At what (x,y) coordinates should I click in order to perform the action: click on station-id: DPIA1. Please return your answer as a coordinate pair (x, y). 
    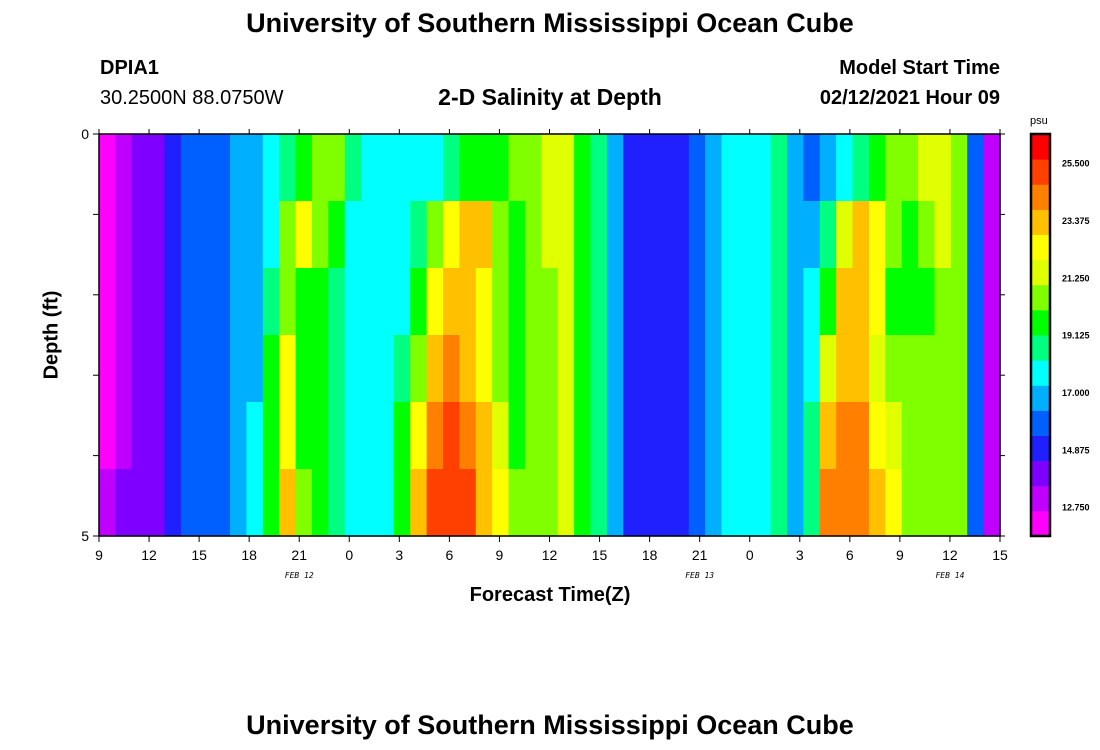
    Looking at the image, I should click on (129, 68).